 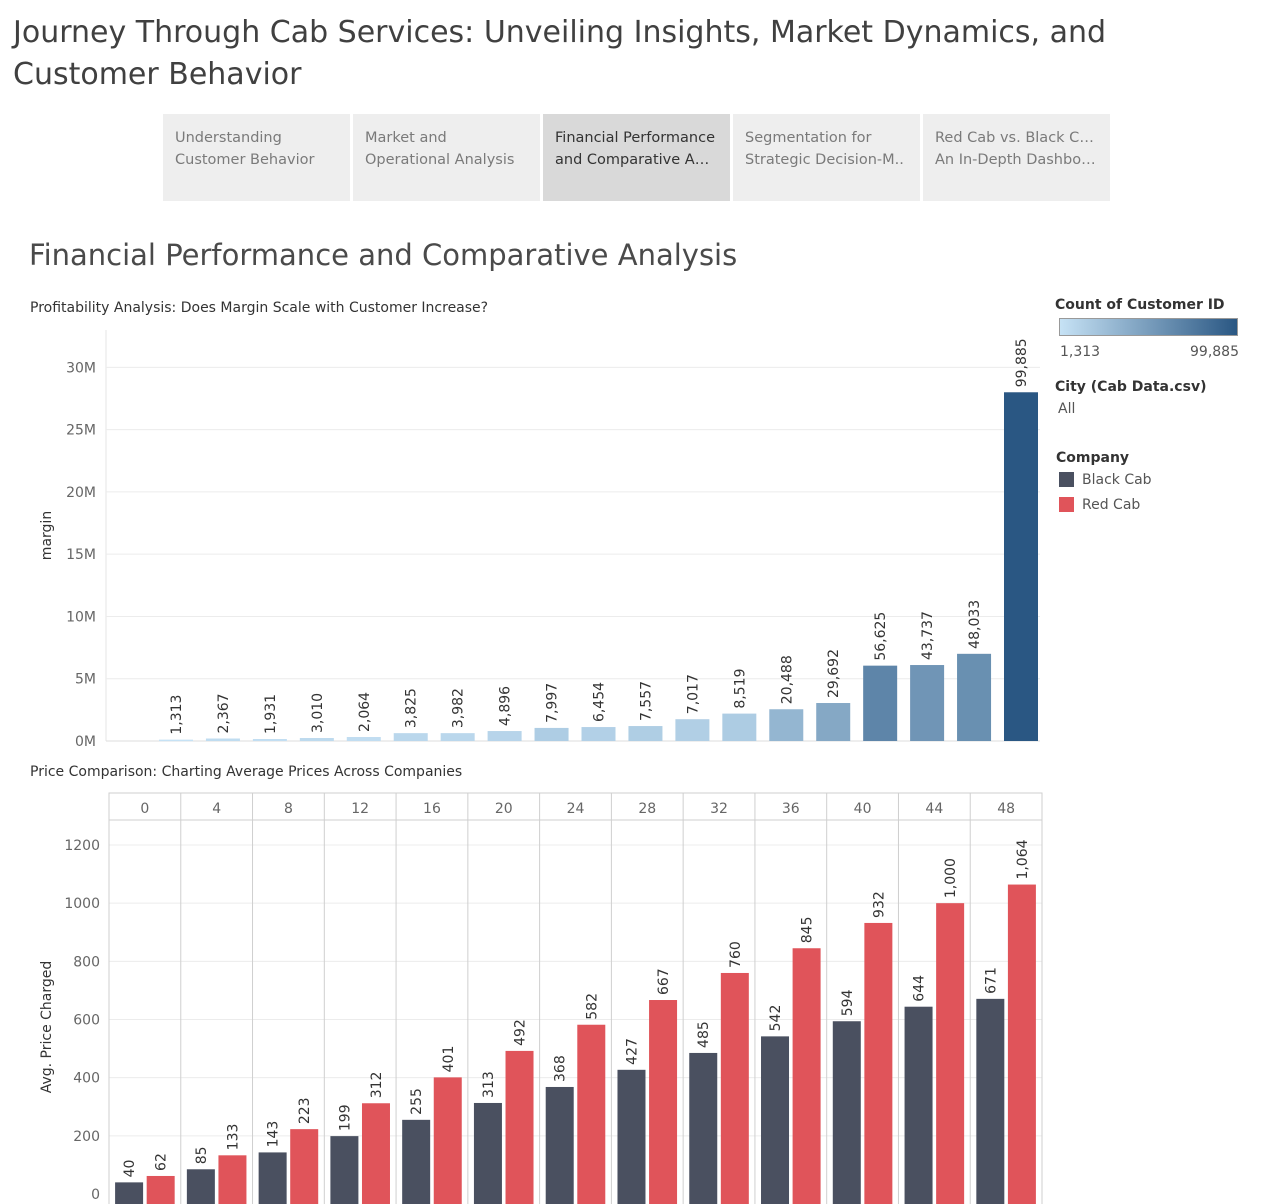 I want to click on red-cab-data-label: 932, so click(x=879, y=904).